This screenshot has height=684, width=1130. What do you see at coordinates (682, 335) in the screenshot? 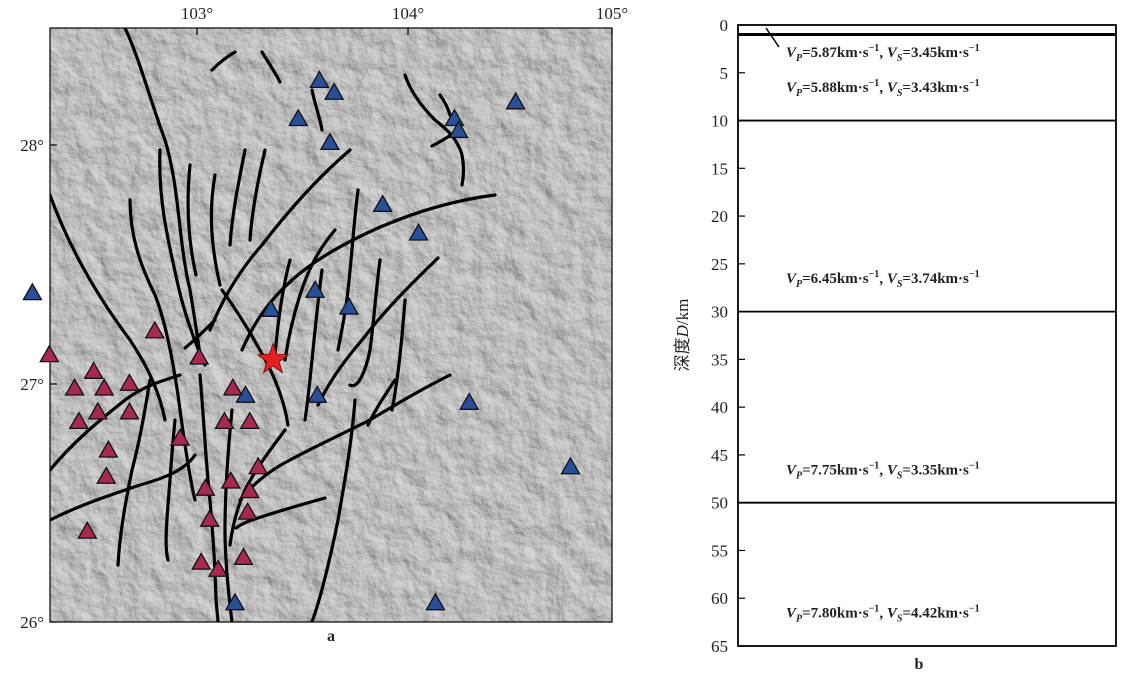
I see `depth-axis-label: 深度D/km` at bounding box center [682, 335].